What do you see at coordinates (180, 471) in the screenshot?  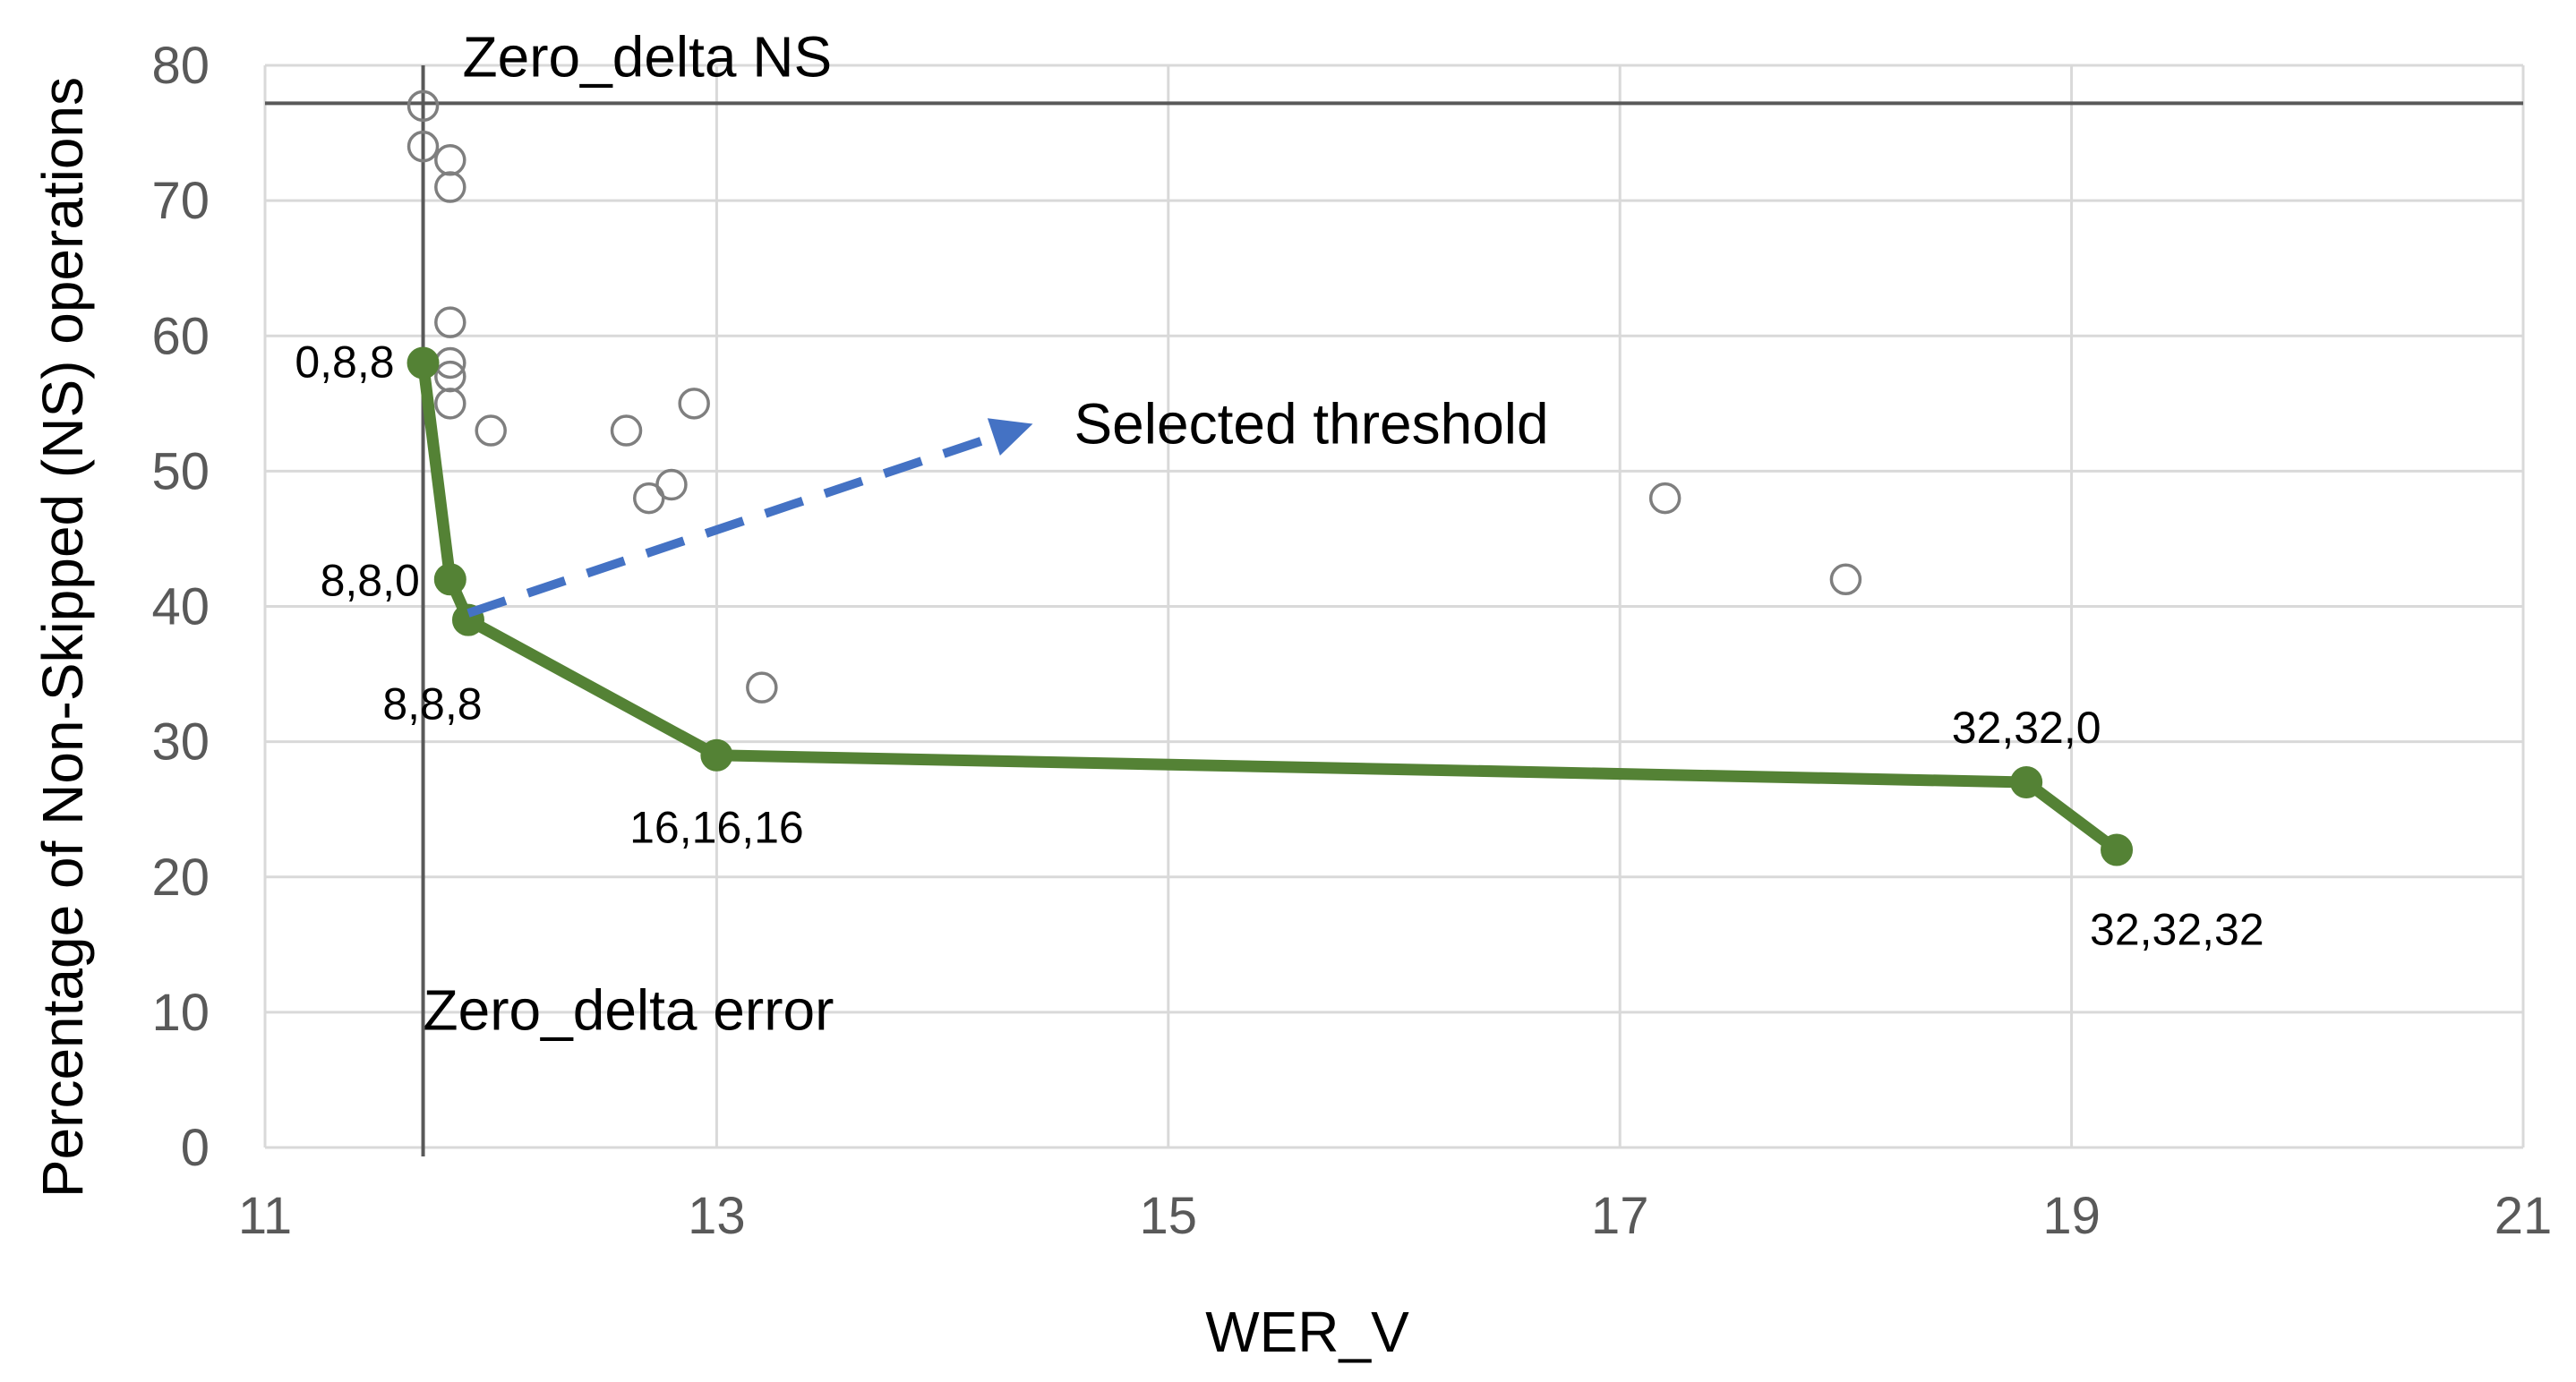 I see `y-tick-label: 50` at bounding box center [180, 471].